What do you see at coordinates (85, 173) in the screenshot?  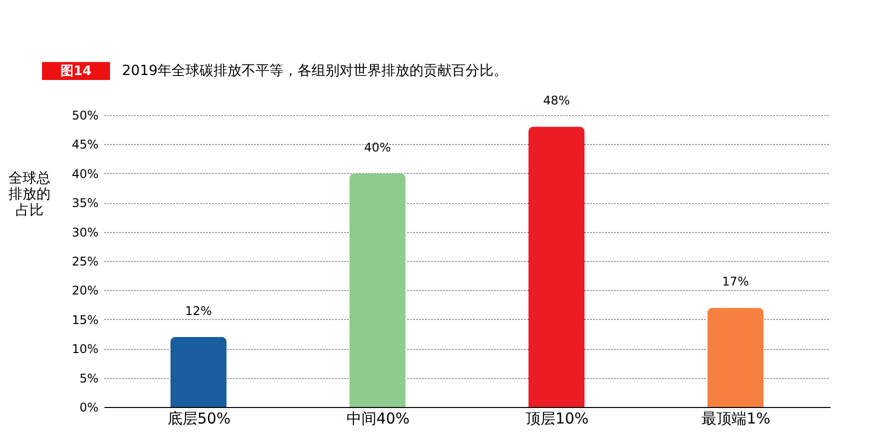 I see `y-tick-label: 40%` at bounding box center [85, 173].